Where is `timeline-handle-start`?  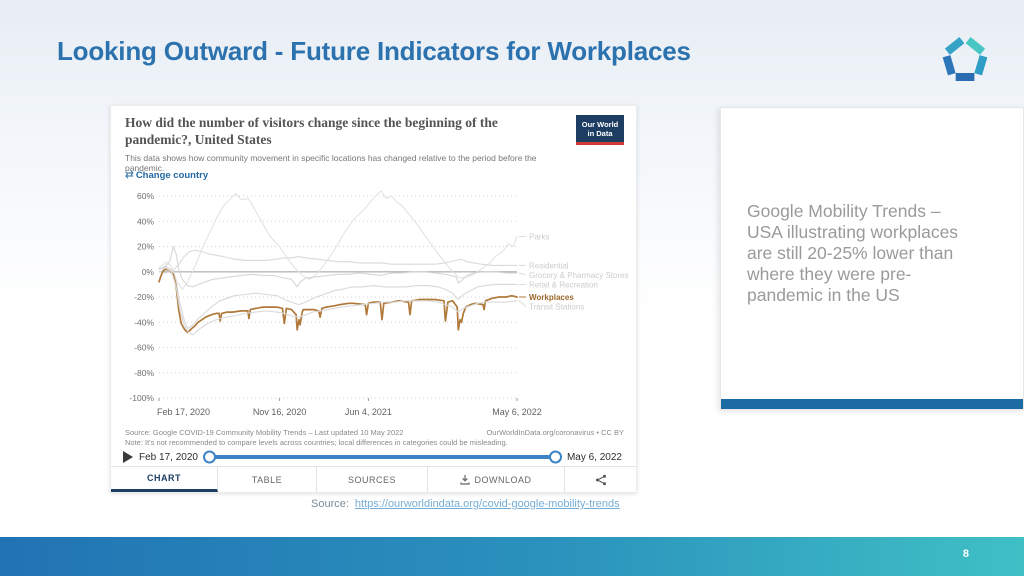 timeline-handle-start is located at coordinates (209, 457).